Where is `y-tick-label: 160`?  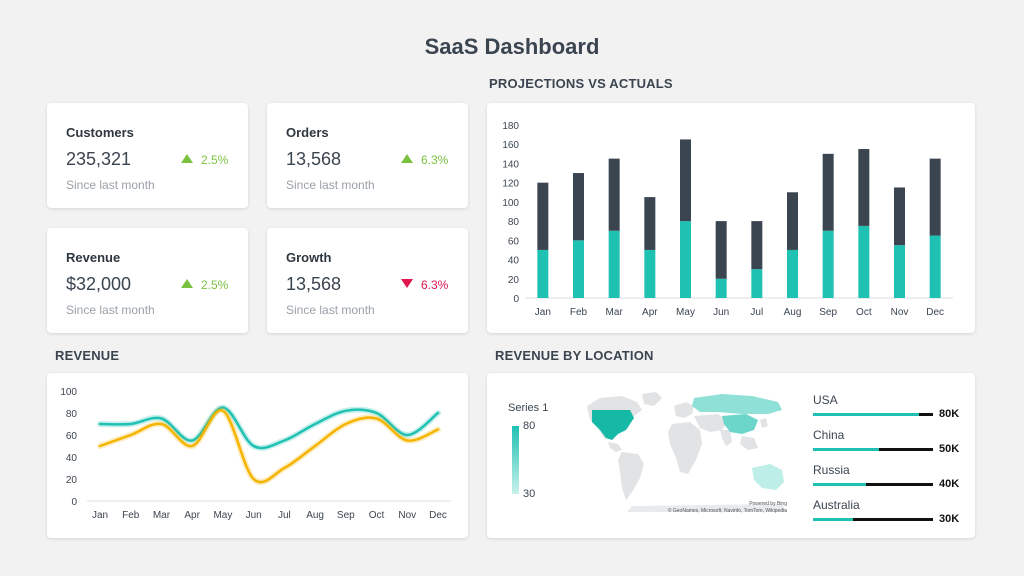
y-tick-label: 160 is located at coordinates (510, 145).